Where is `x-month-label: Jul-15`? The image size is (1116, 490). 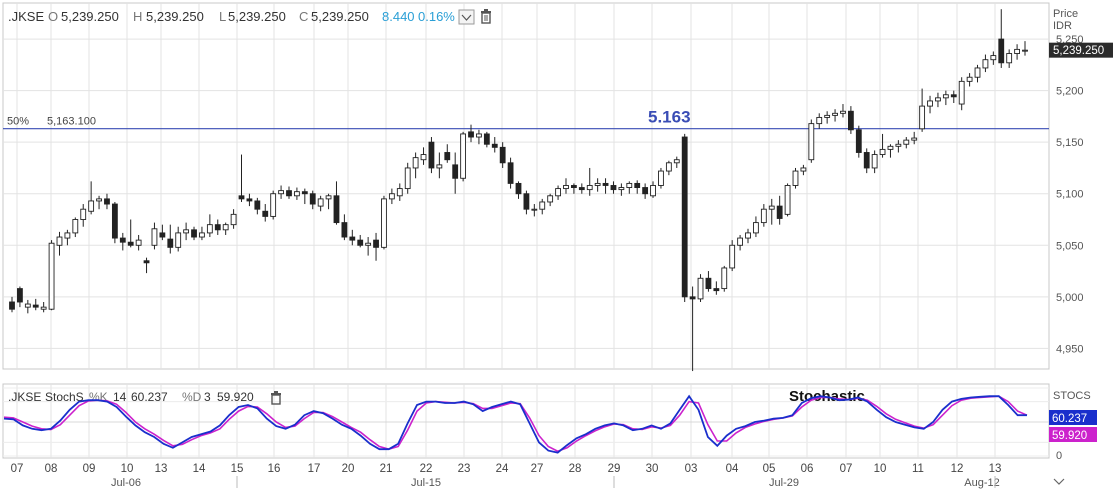 x-month-label: Jul-15 is located at coordinates (426, 483).